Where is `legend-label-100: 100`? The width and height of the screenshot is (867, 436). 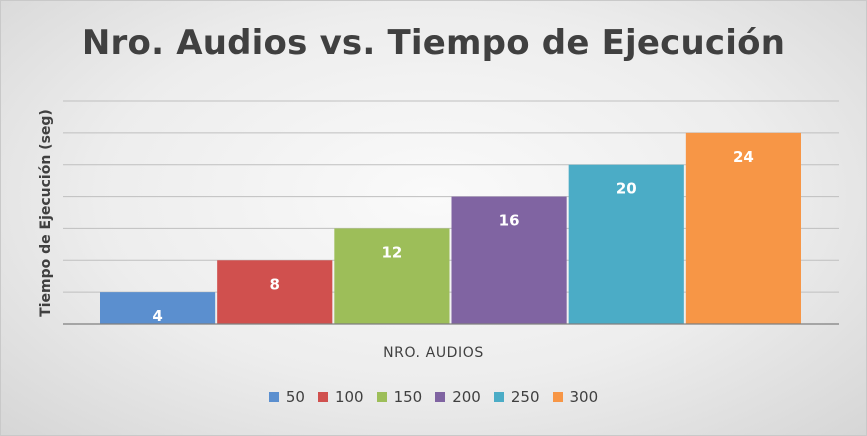
legend-label-100: 100 is located at coordinates (349, 397).